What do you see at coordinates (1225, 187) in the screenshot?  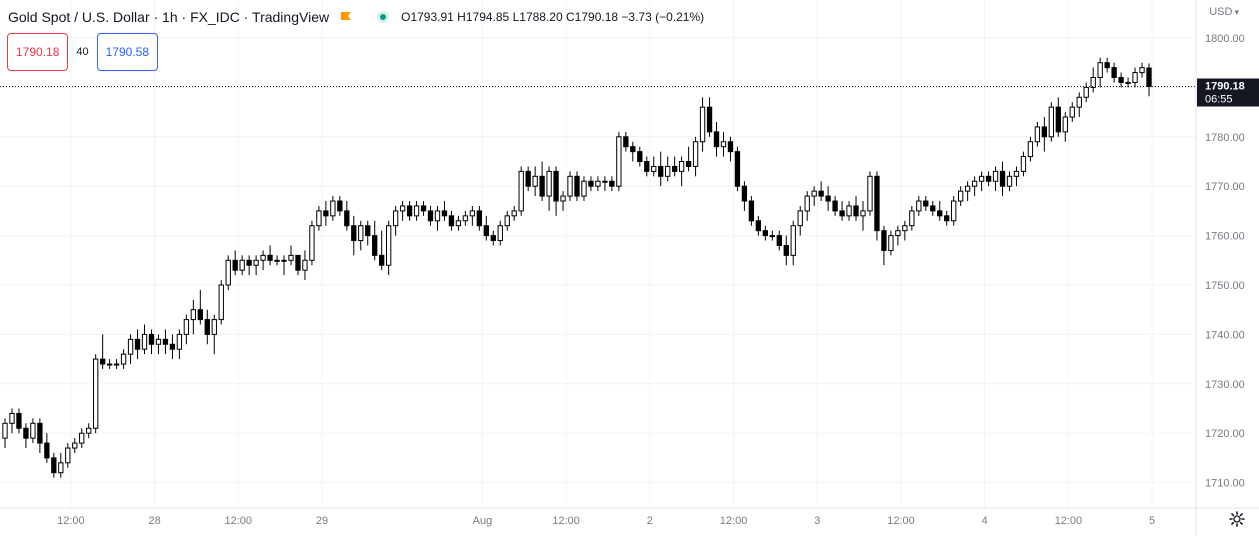 I see `y-tick-label: 1770.00` at bounding box center [1225, 187].